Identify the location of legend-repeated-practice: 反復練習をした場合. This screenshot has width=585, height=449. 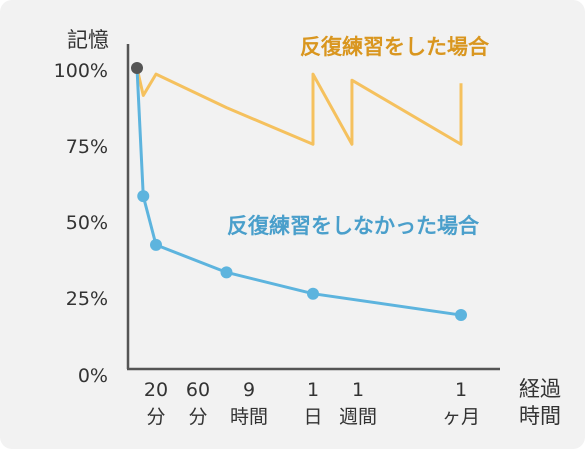
(395, 47).